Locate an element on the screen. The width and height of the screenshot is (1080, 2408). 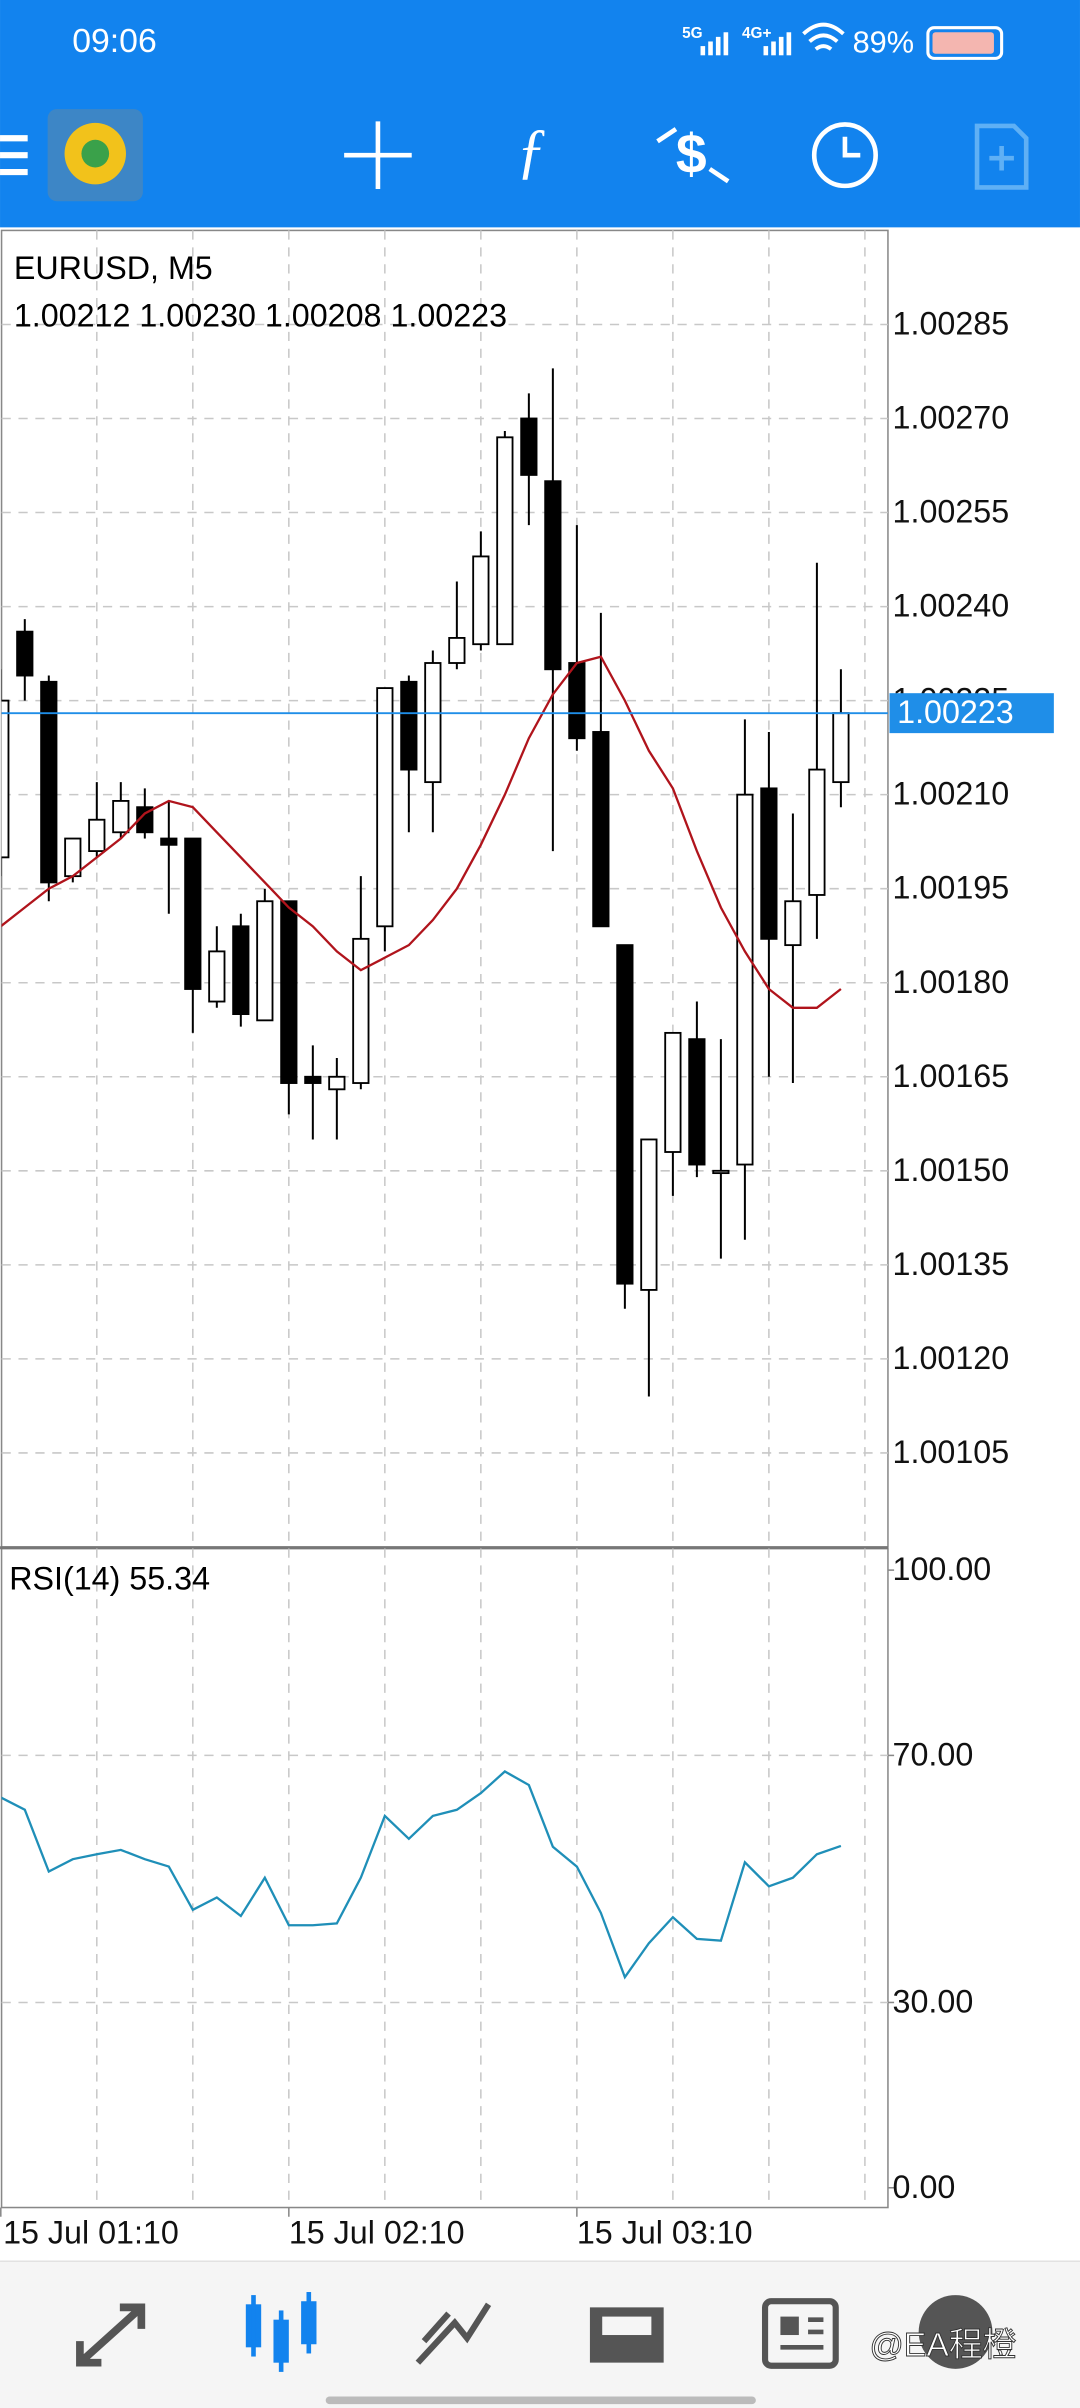
chart-title: EURUSD, M5 is located at coordinates (113, 268).